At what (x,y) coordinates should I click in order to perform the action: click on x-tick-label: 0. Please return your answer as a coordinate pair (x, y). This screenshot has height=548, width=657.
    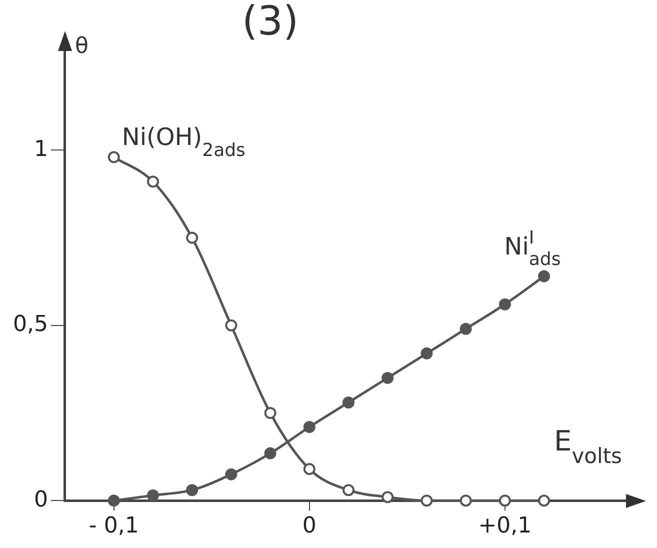
    Looking at the image, I should click on (309, 526).